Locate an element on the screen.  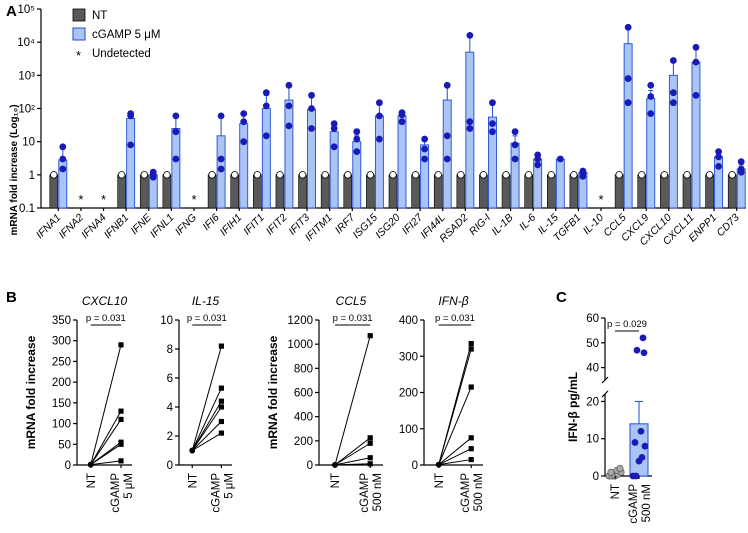
chart-a-ytick-label: 10⁵ is located at coordinates (26, 10).